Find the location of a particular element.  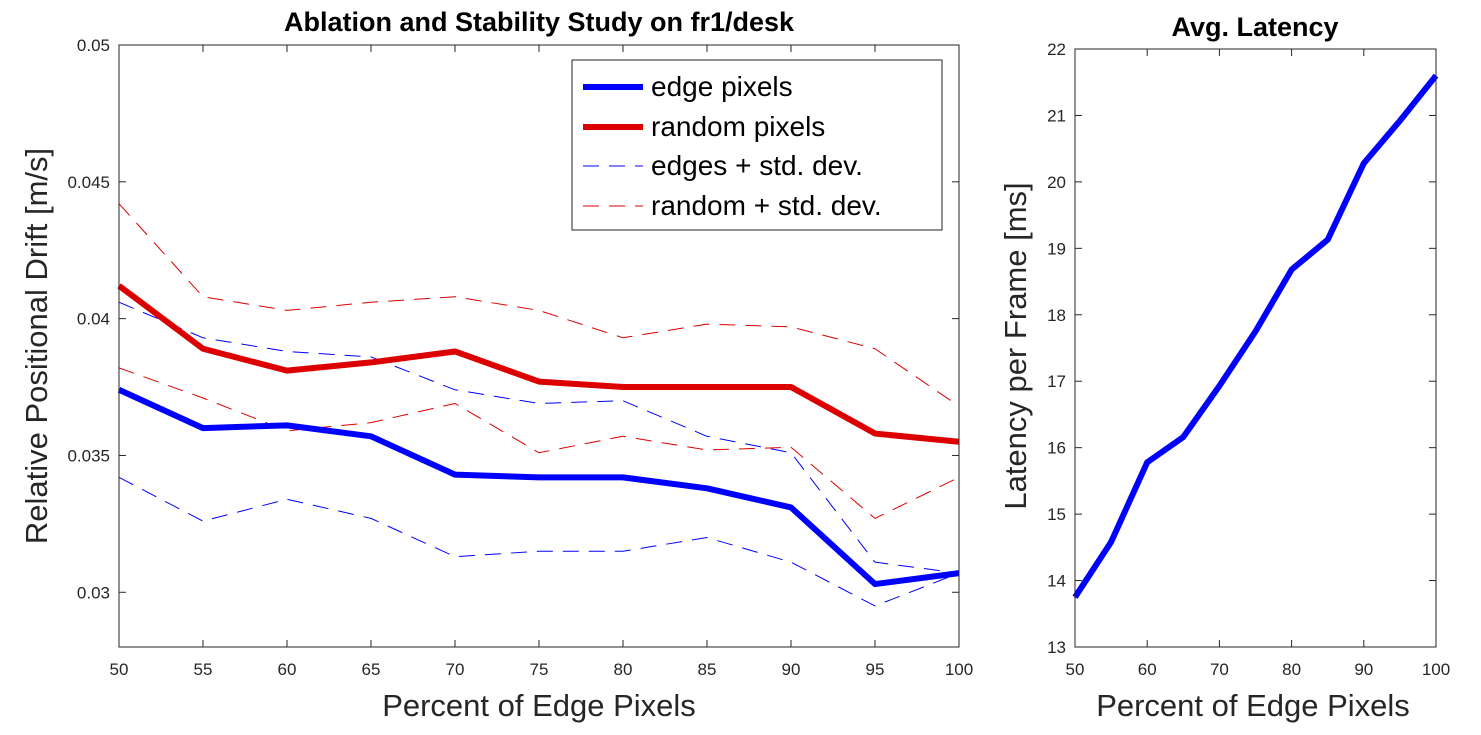

x-tick-label: 85 is located at coordinates (707, 669).